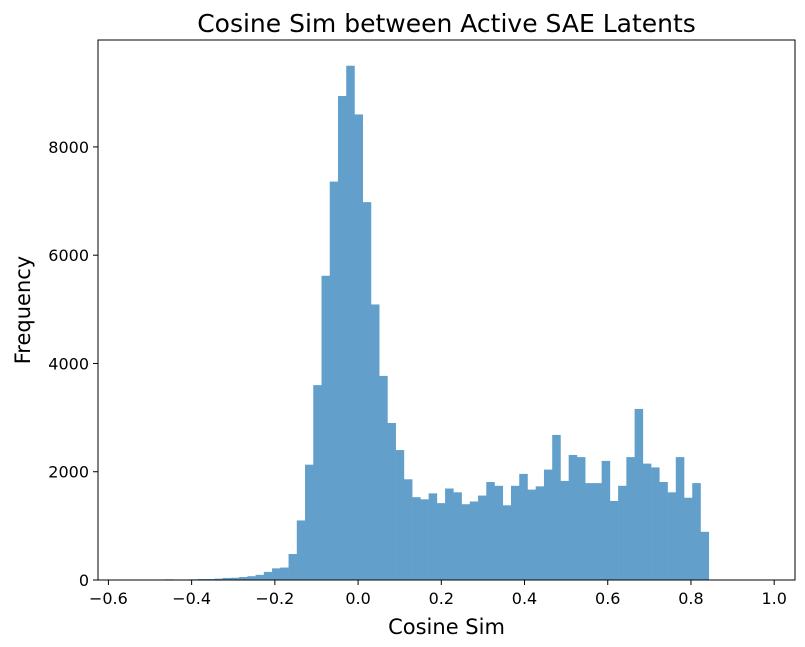 The image size is (805, 647). I want to click on x-tick-label: 0.6, so click(607, 598).